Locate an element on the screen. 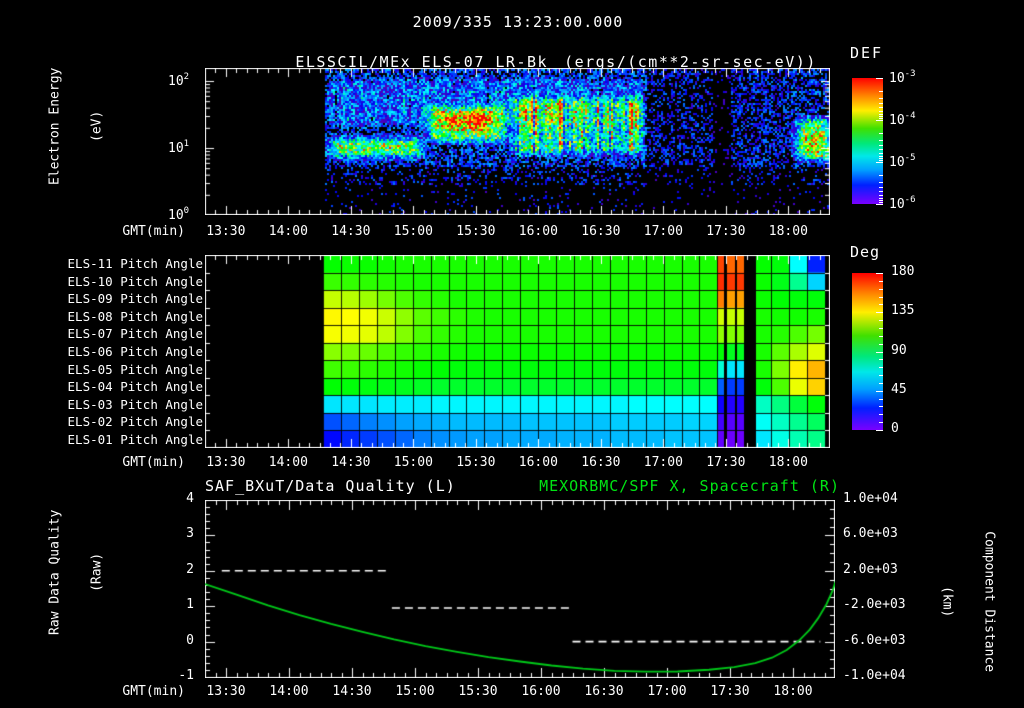  deg-colorbar-title: Deg is located at coordinates (865, 252).